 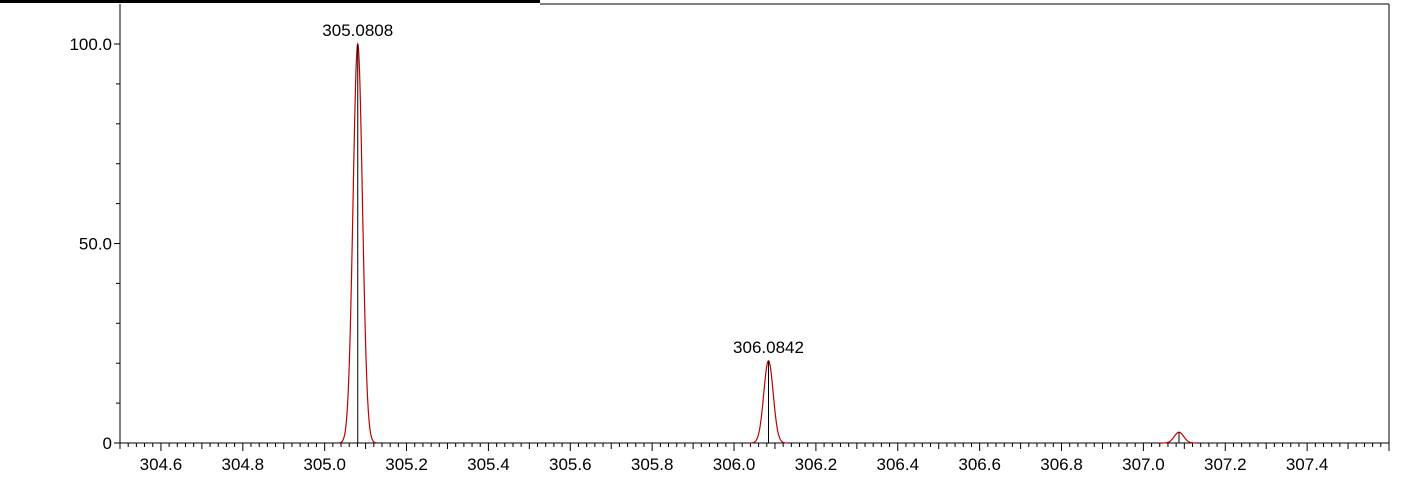 What do you see at coordinates (90, 44) in the screenshot?
I see `y-tick-label: 100.0` at bounding box center [90, 44].